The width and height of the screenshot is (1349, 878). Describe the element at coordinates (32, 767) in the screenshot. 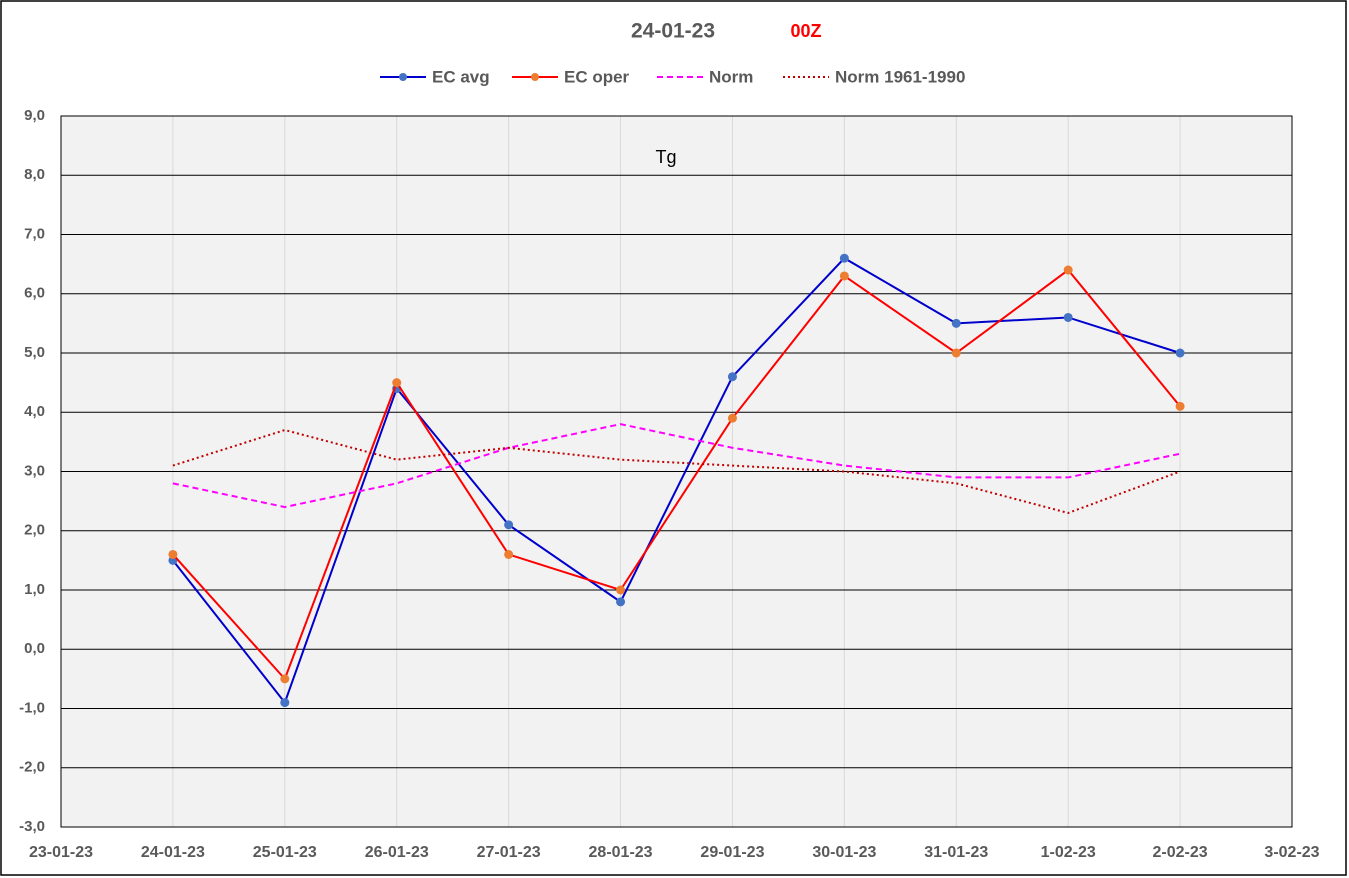

I see `y-tick-label: -2,0` at that location.